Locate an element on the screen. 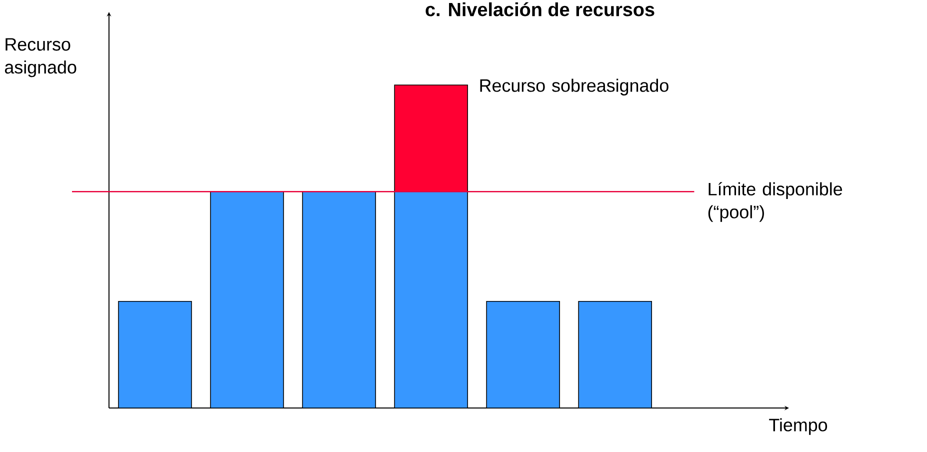 The width and height of the screenshot is (927, 452). y-axis-title: Recurso asignado is located at coordinates (40, 58).